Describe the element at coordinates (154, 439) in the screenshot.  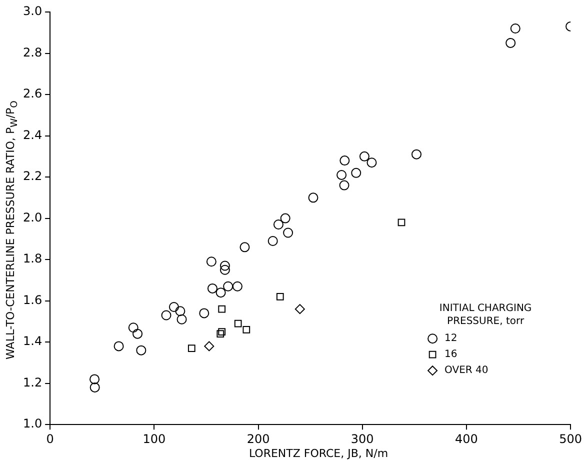
I see `x-tick-label: 100` at that location.